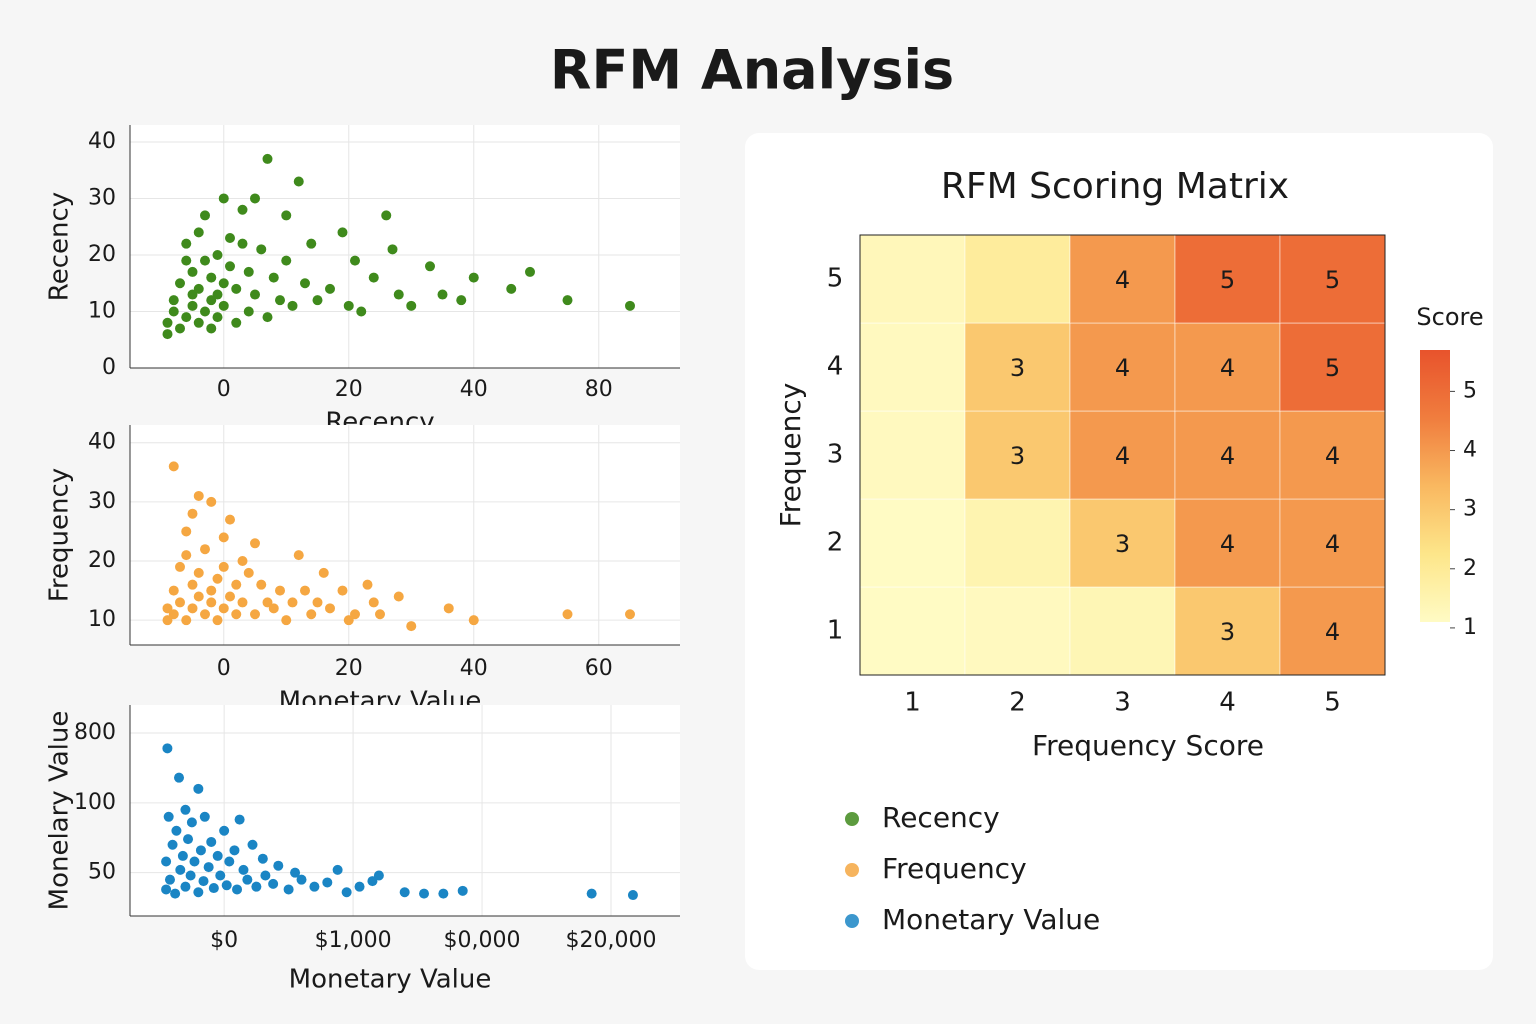  Describe the element at coordinates (599, 389) in the screenshot. I see `x-tick-label: 80` at that location.